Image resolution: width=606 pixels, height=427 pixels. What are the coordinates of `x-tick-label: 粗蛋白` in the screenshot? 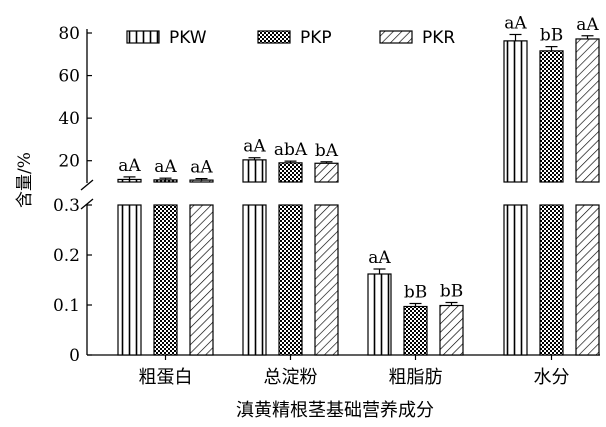 It's located at (166, 377).